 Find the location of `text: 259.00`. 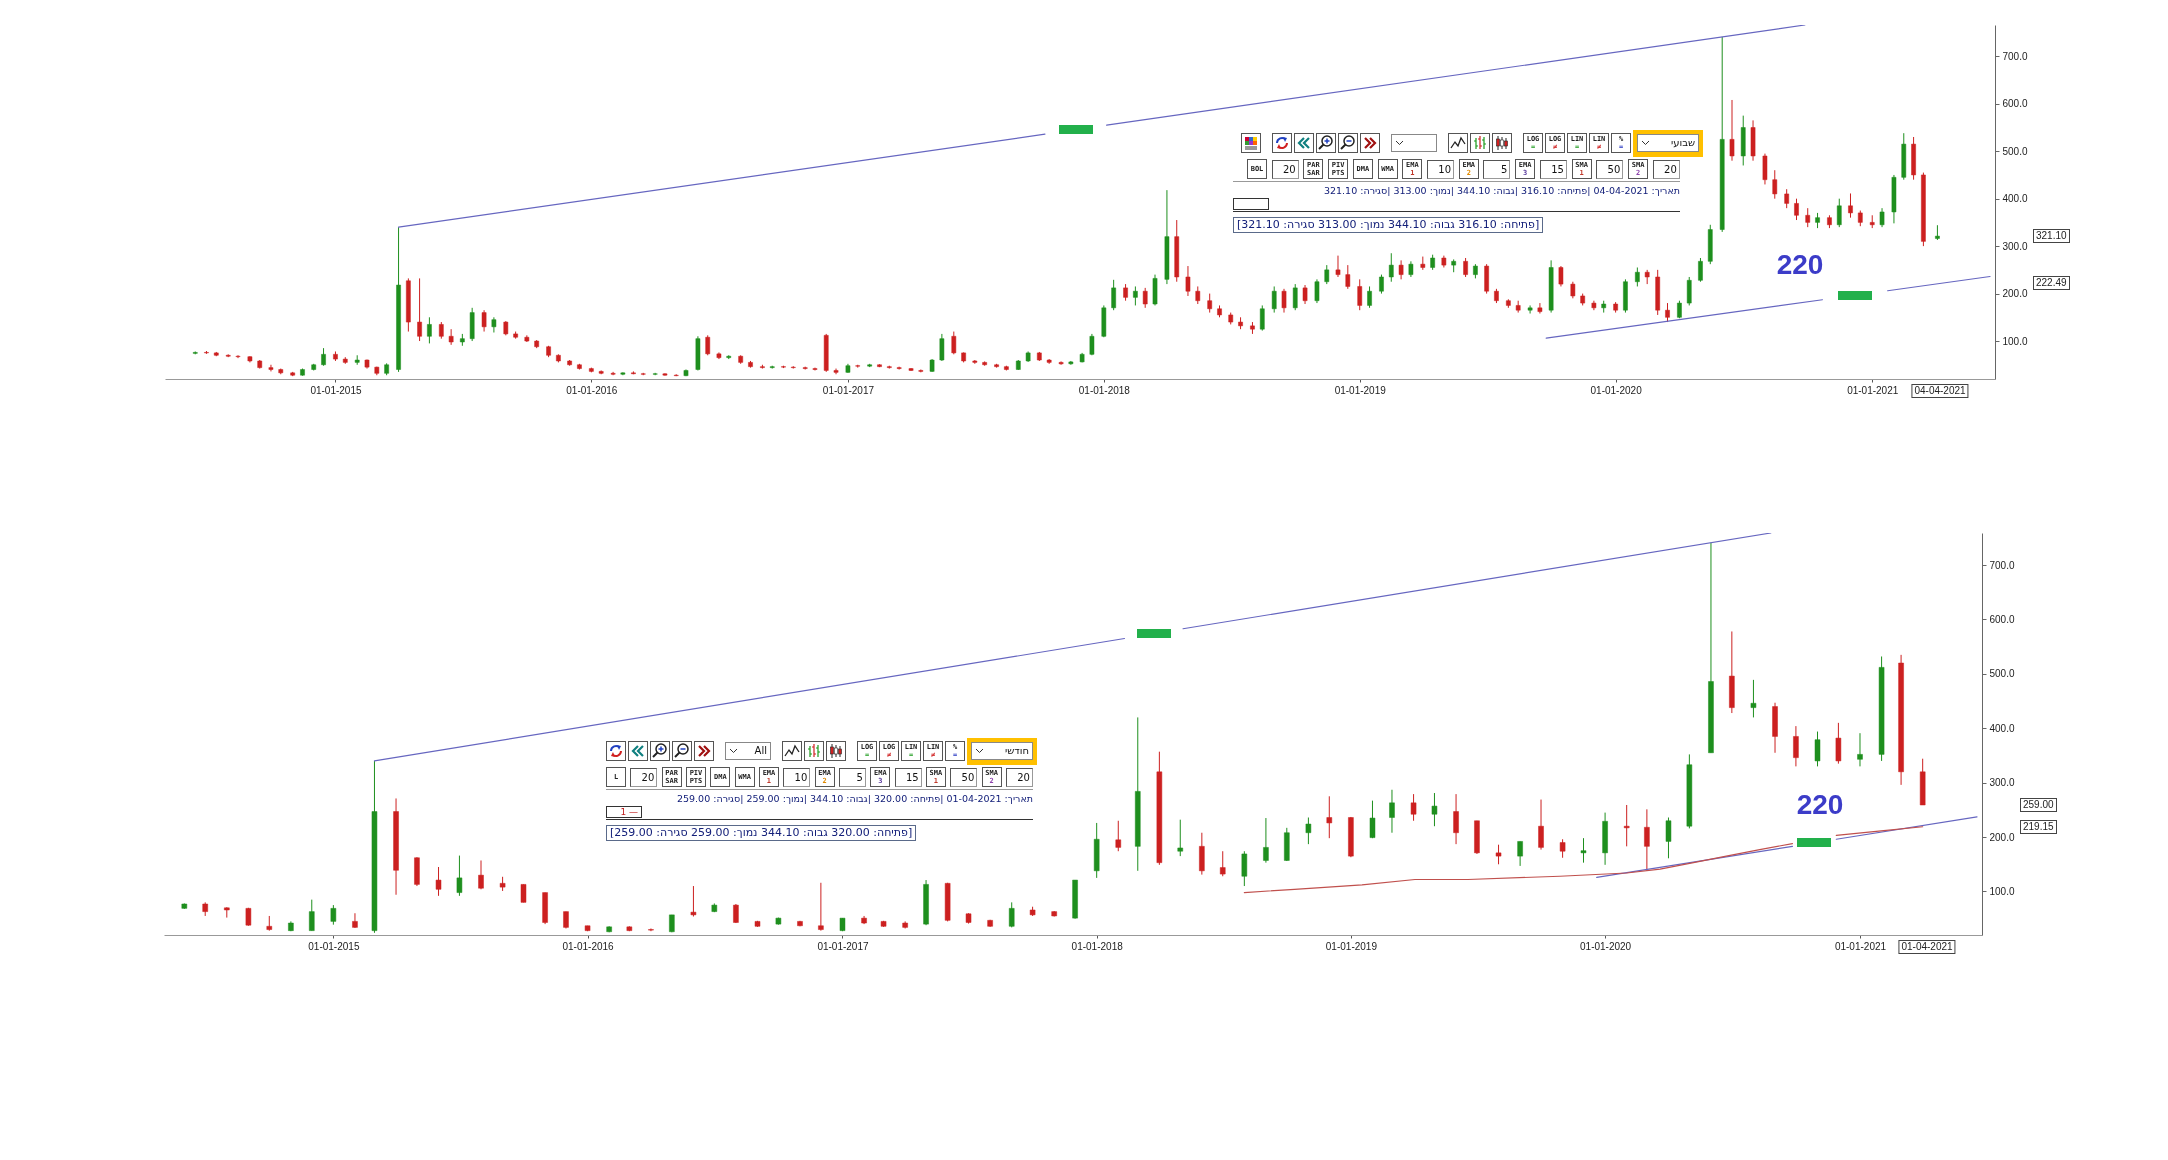

text: 259.00 is located at coordinates (2038, 805).